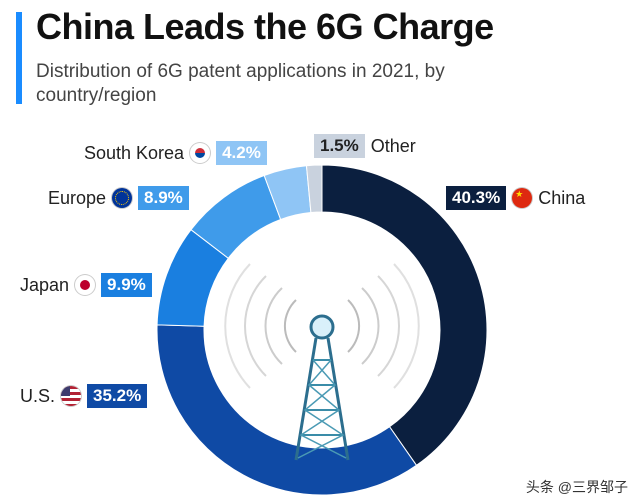  I want to click on label-china: 40.3% ★ China, so click(518, 198).